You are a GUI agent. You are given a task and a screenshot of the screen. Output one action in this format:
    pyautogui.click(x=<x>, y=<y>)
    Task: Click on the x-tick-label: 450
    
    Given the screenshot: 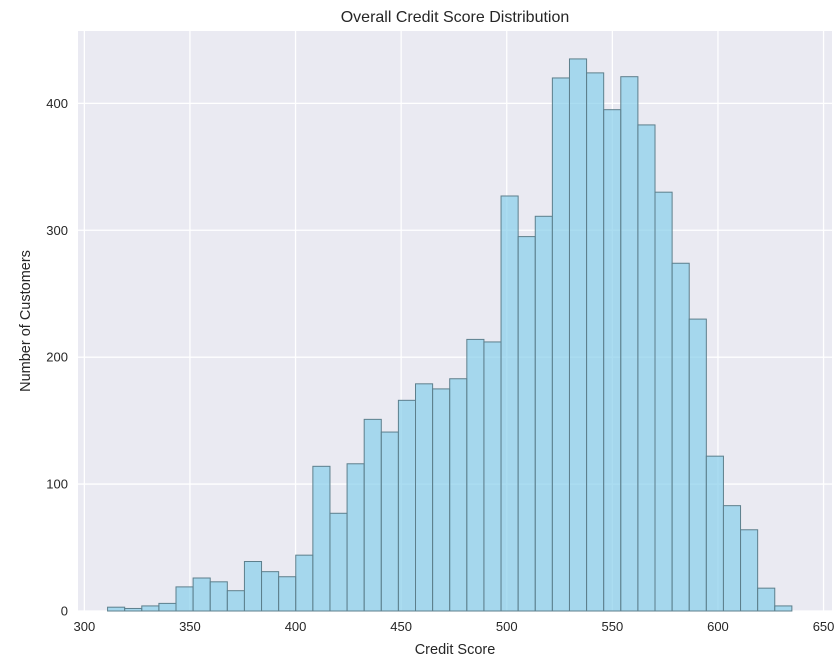 What is the action you would take?
    pyautogui.click(x=401, y=626)
    